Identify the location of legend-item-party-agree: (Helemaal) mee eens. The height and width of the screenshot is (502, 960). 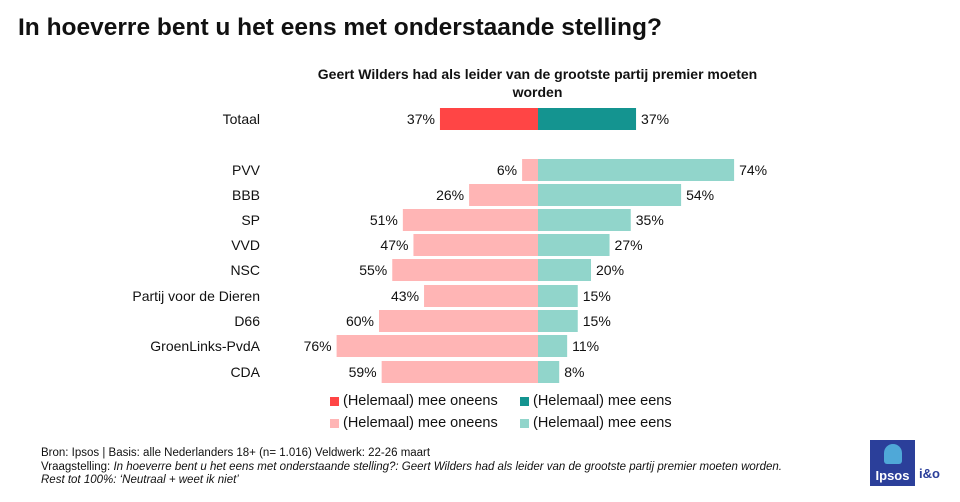
(596, 423).